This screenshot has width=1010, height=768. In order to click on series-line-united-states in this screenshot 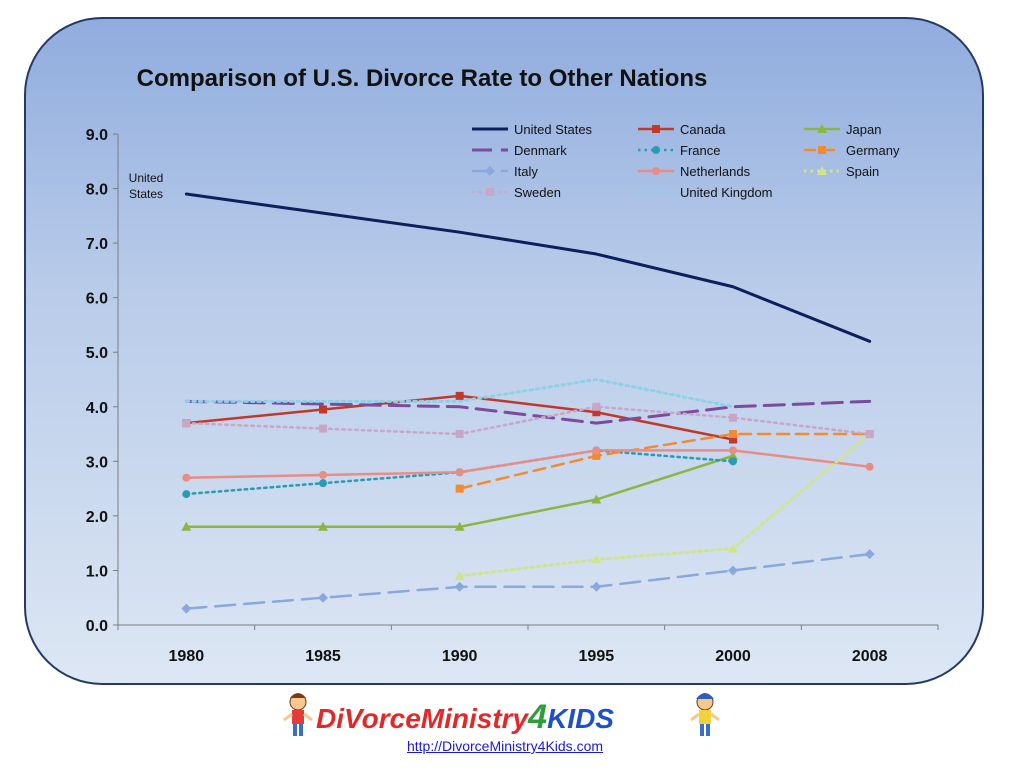, I will do `click(528, 267)`.